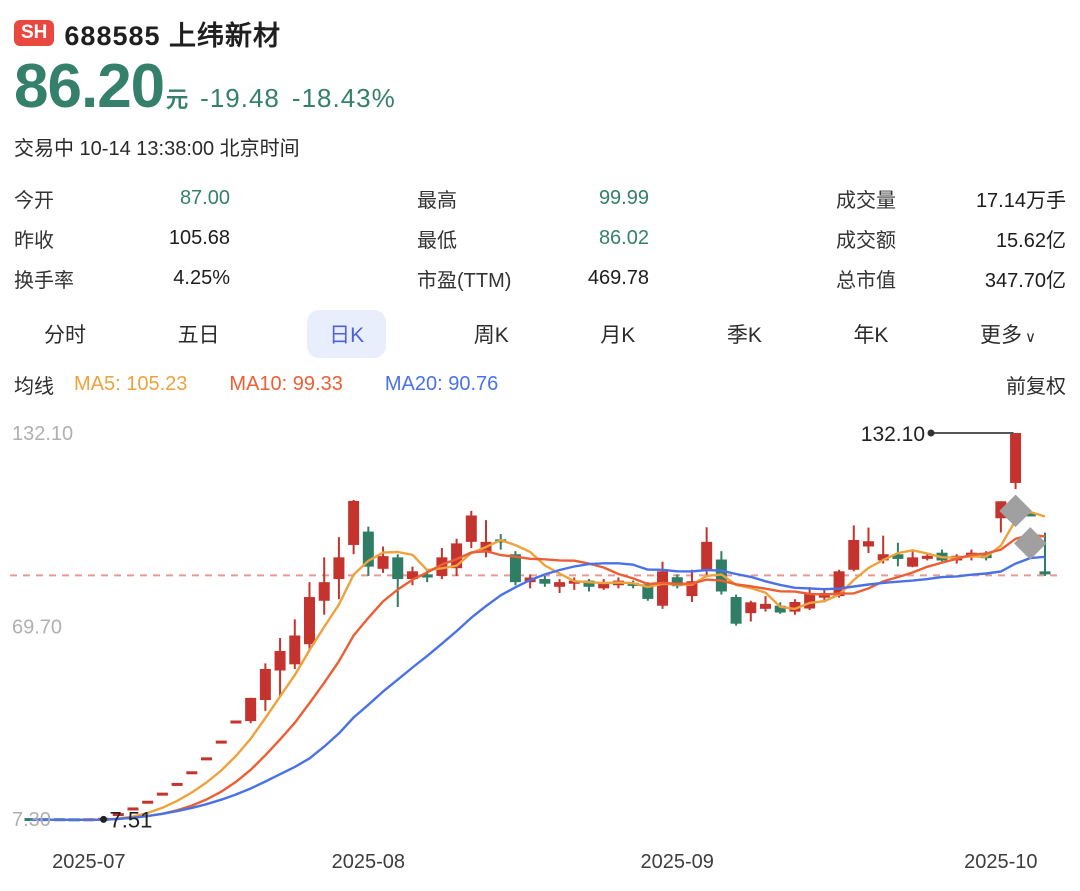 The height and width of the screenshot is (891, 1080). I want to click on stat-cell: 最高 99.99, so click(533, 198).